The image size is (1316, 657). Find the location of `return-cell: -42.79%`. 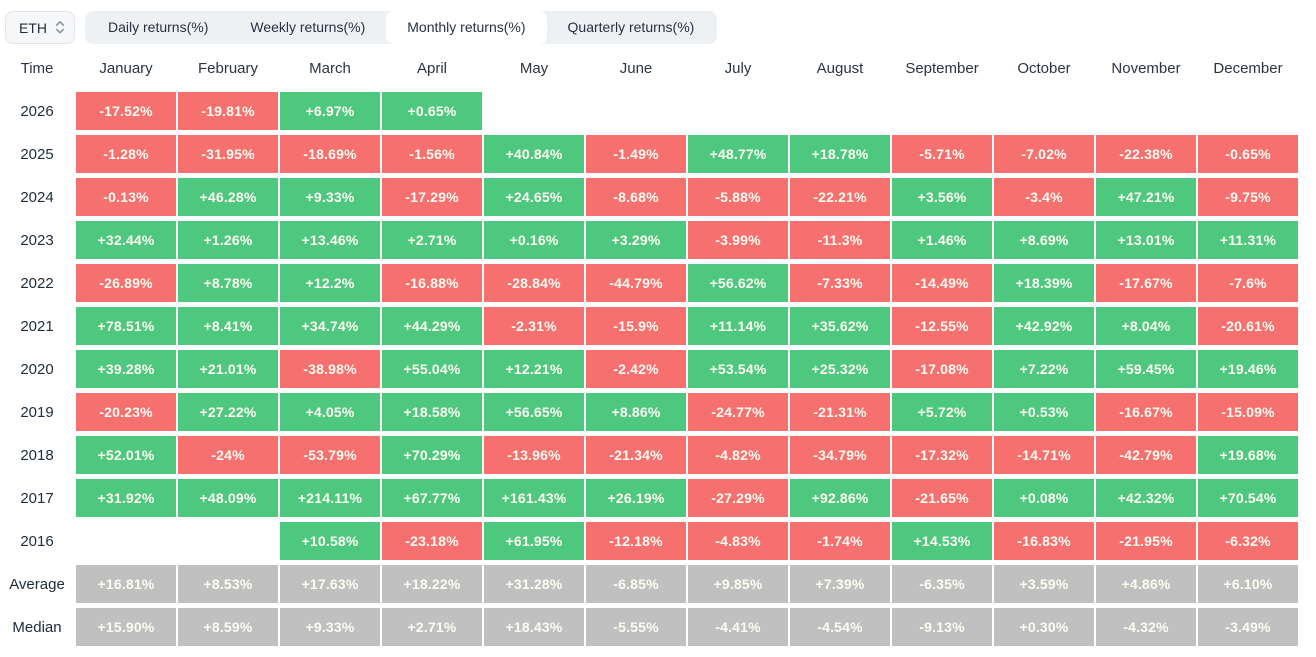

return-cell: -42.79% is located at coordinates (1146, 455).